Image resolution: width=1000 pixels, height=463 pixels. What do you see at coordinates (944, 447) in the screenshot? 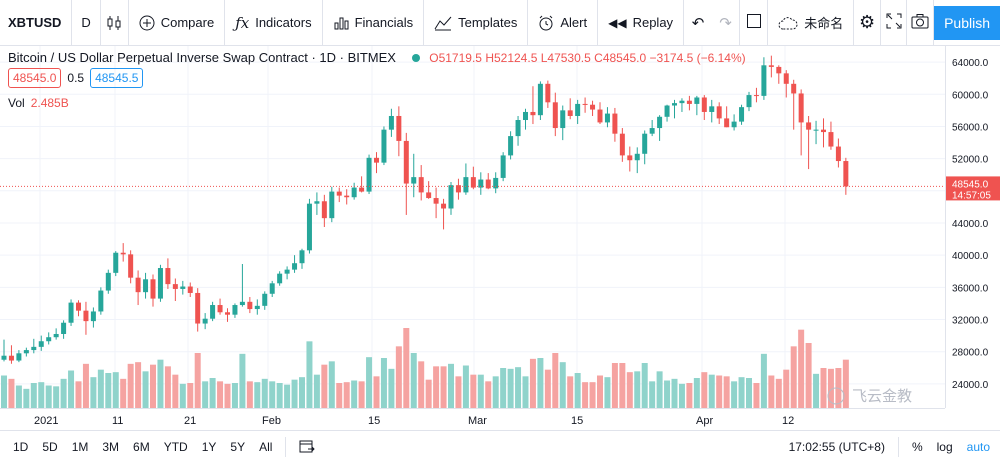
I see `log-scale-toggle: log` at bounding box center [944, 447].